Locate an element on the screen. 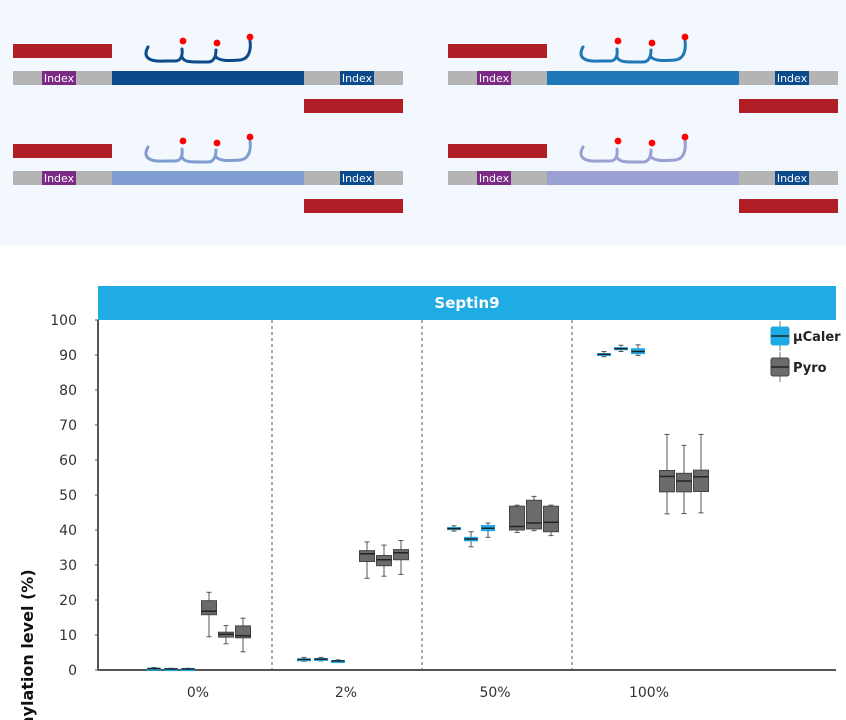 This screenshot has height=720, width=846. y-tick-label: 70 is located at coordinates (68, 426).